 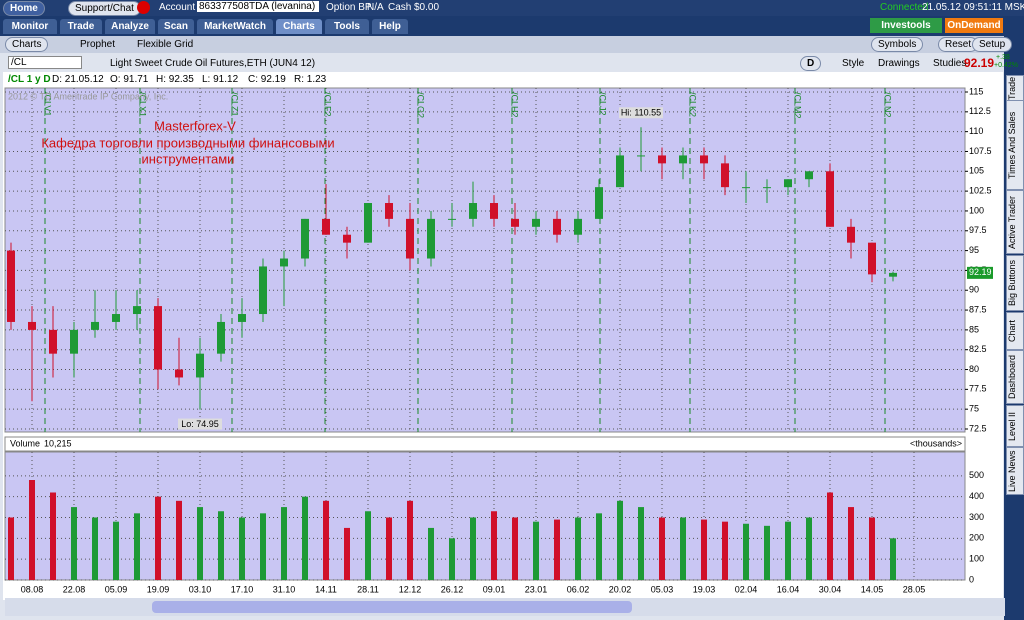 I want to click on side-tab: Level II, so click(x=1015, y=426).